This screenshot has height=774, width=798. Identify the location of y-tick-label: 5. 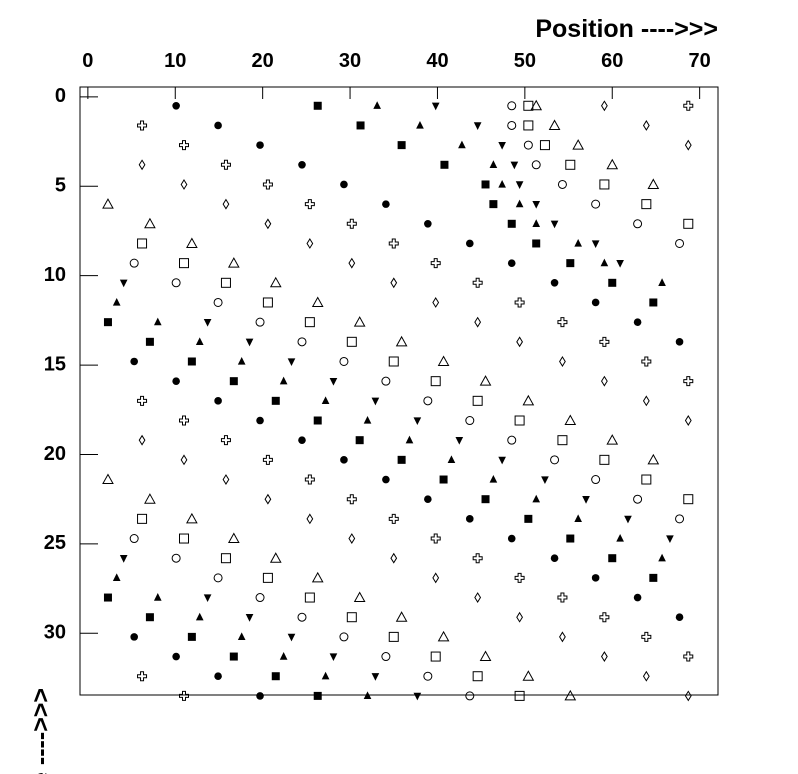
(60, 186).